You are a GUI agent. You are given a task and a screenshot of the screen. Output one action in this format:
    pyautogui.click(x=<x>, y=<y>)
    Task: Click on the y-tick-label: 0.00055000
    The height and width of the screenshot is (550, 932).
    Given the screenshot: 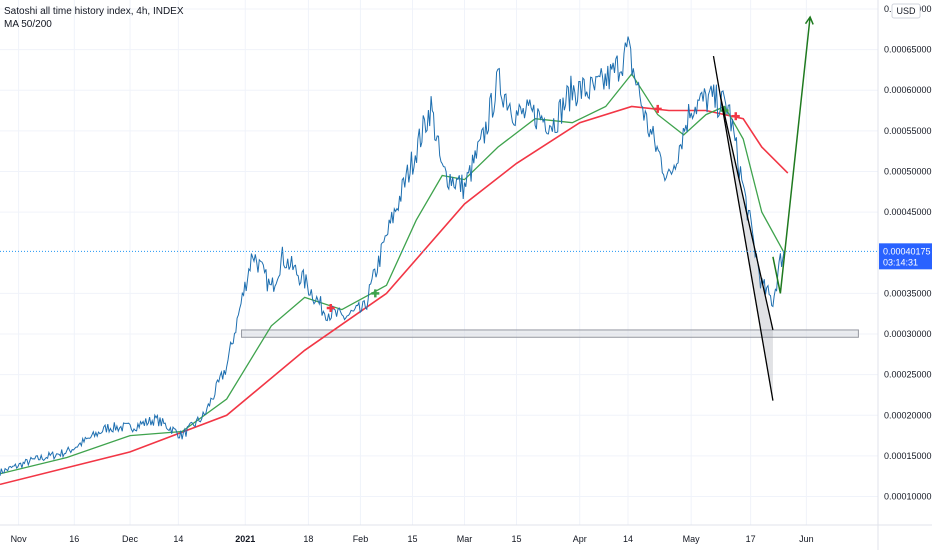 What is the action you would take?
    pyautogui.click(x=908, y=131)
    